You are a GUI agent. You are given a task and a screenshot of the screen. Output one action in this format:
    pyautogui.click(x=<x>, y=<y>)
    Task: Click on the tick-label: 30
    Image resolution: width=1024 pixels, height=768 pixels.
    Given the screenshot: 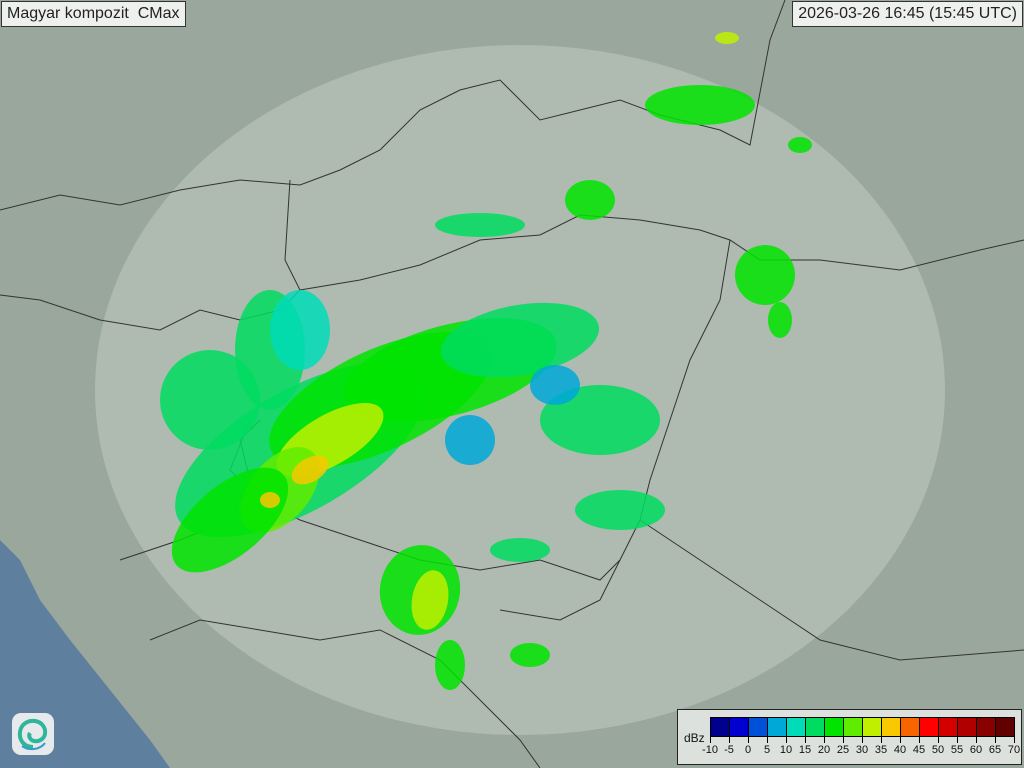 What is the action you would take?
    pyautogui.click(x=862, y=750)
    